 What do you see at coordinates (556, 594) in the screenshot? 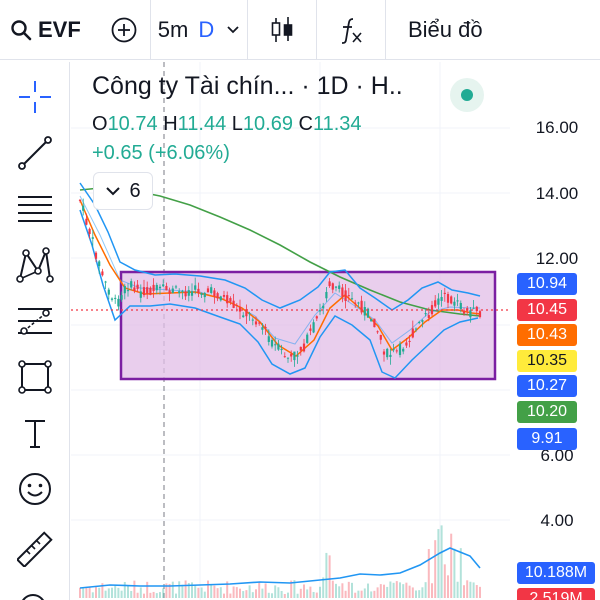
I see `price-tag: 2.519M` at bounding box center [556, 594].